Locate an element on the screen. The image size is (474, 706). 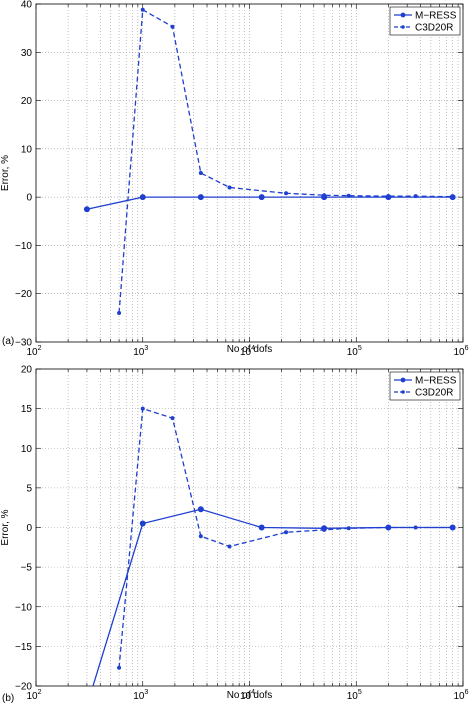
panel-label: (b) is located at coordinates (8, 698).